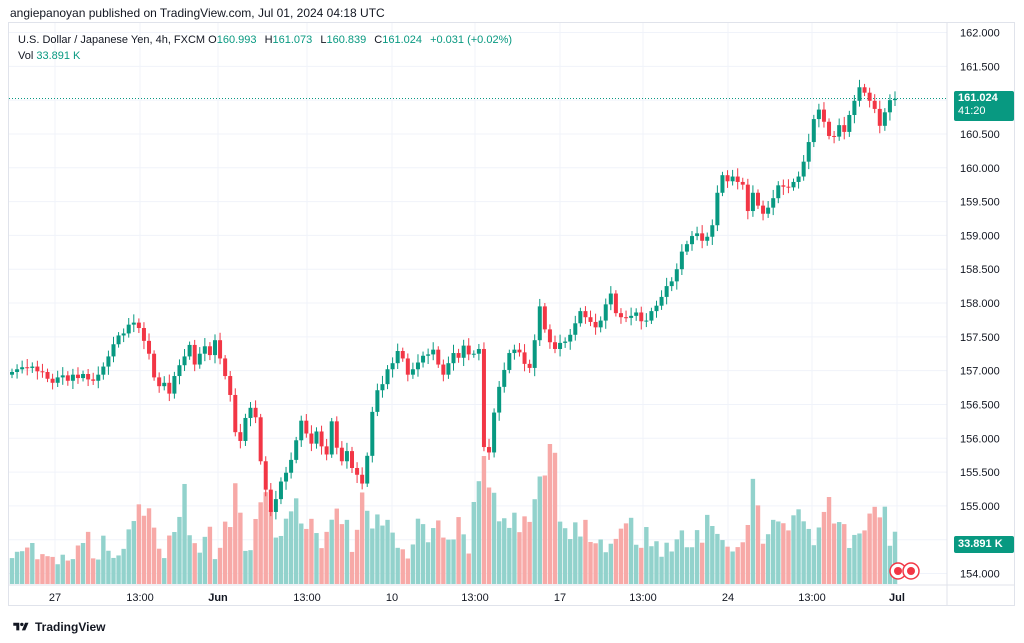 The image size is (1024, 643). What do you see at coordinates (728, 598) in the screenshot?
I see `time-tick-label: 24` at bounding box center [728, 598].